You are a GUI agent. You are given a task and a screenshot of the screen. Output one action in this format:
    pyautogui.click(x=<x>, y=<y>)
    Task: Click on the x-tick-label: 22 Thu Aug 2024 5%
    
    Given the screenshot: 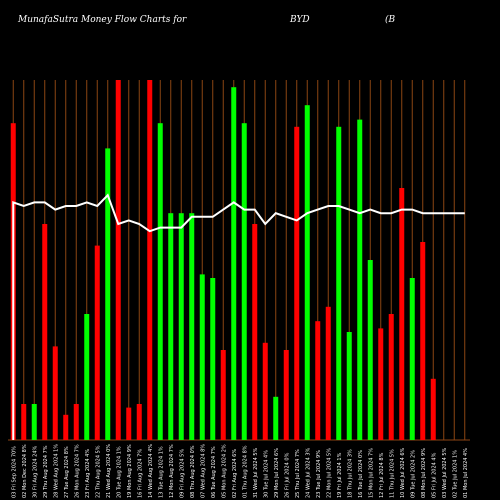 What is the action you would take?
    pyautogui.click(x=98, y=471)
    